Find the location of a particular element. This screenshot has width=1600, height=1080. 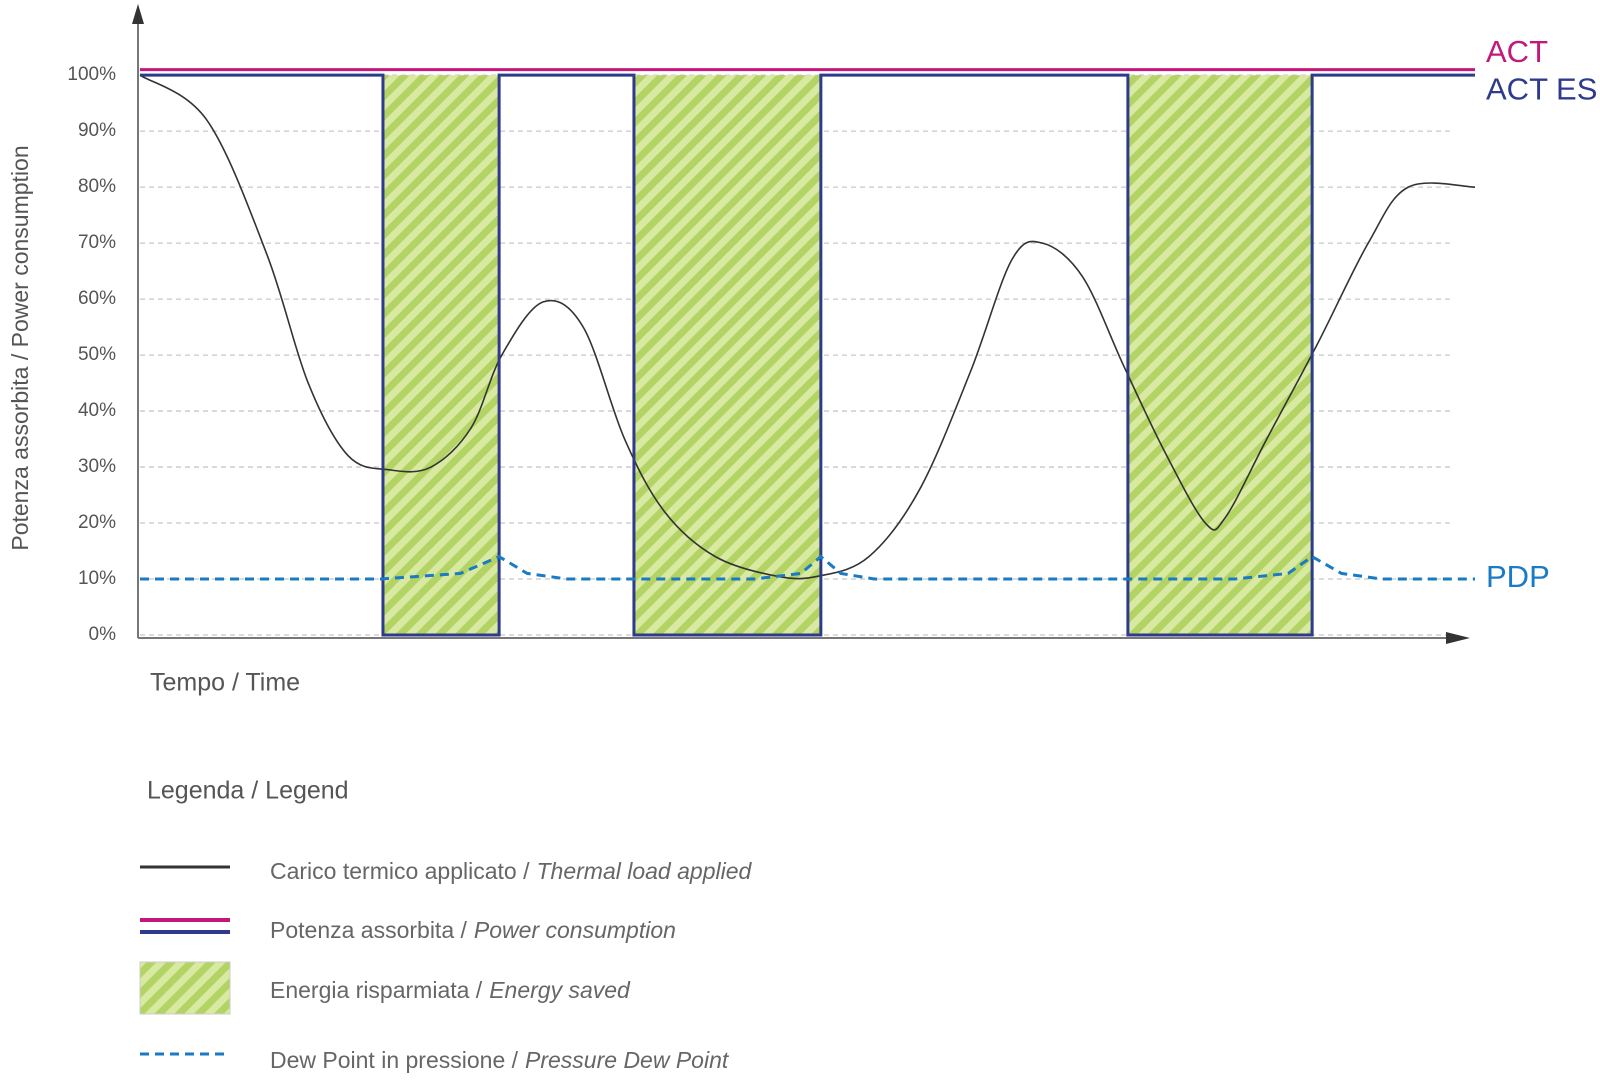

legend-text-italic: Pressure Dew Point is located at coordinates (627, 1060).